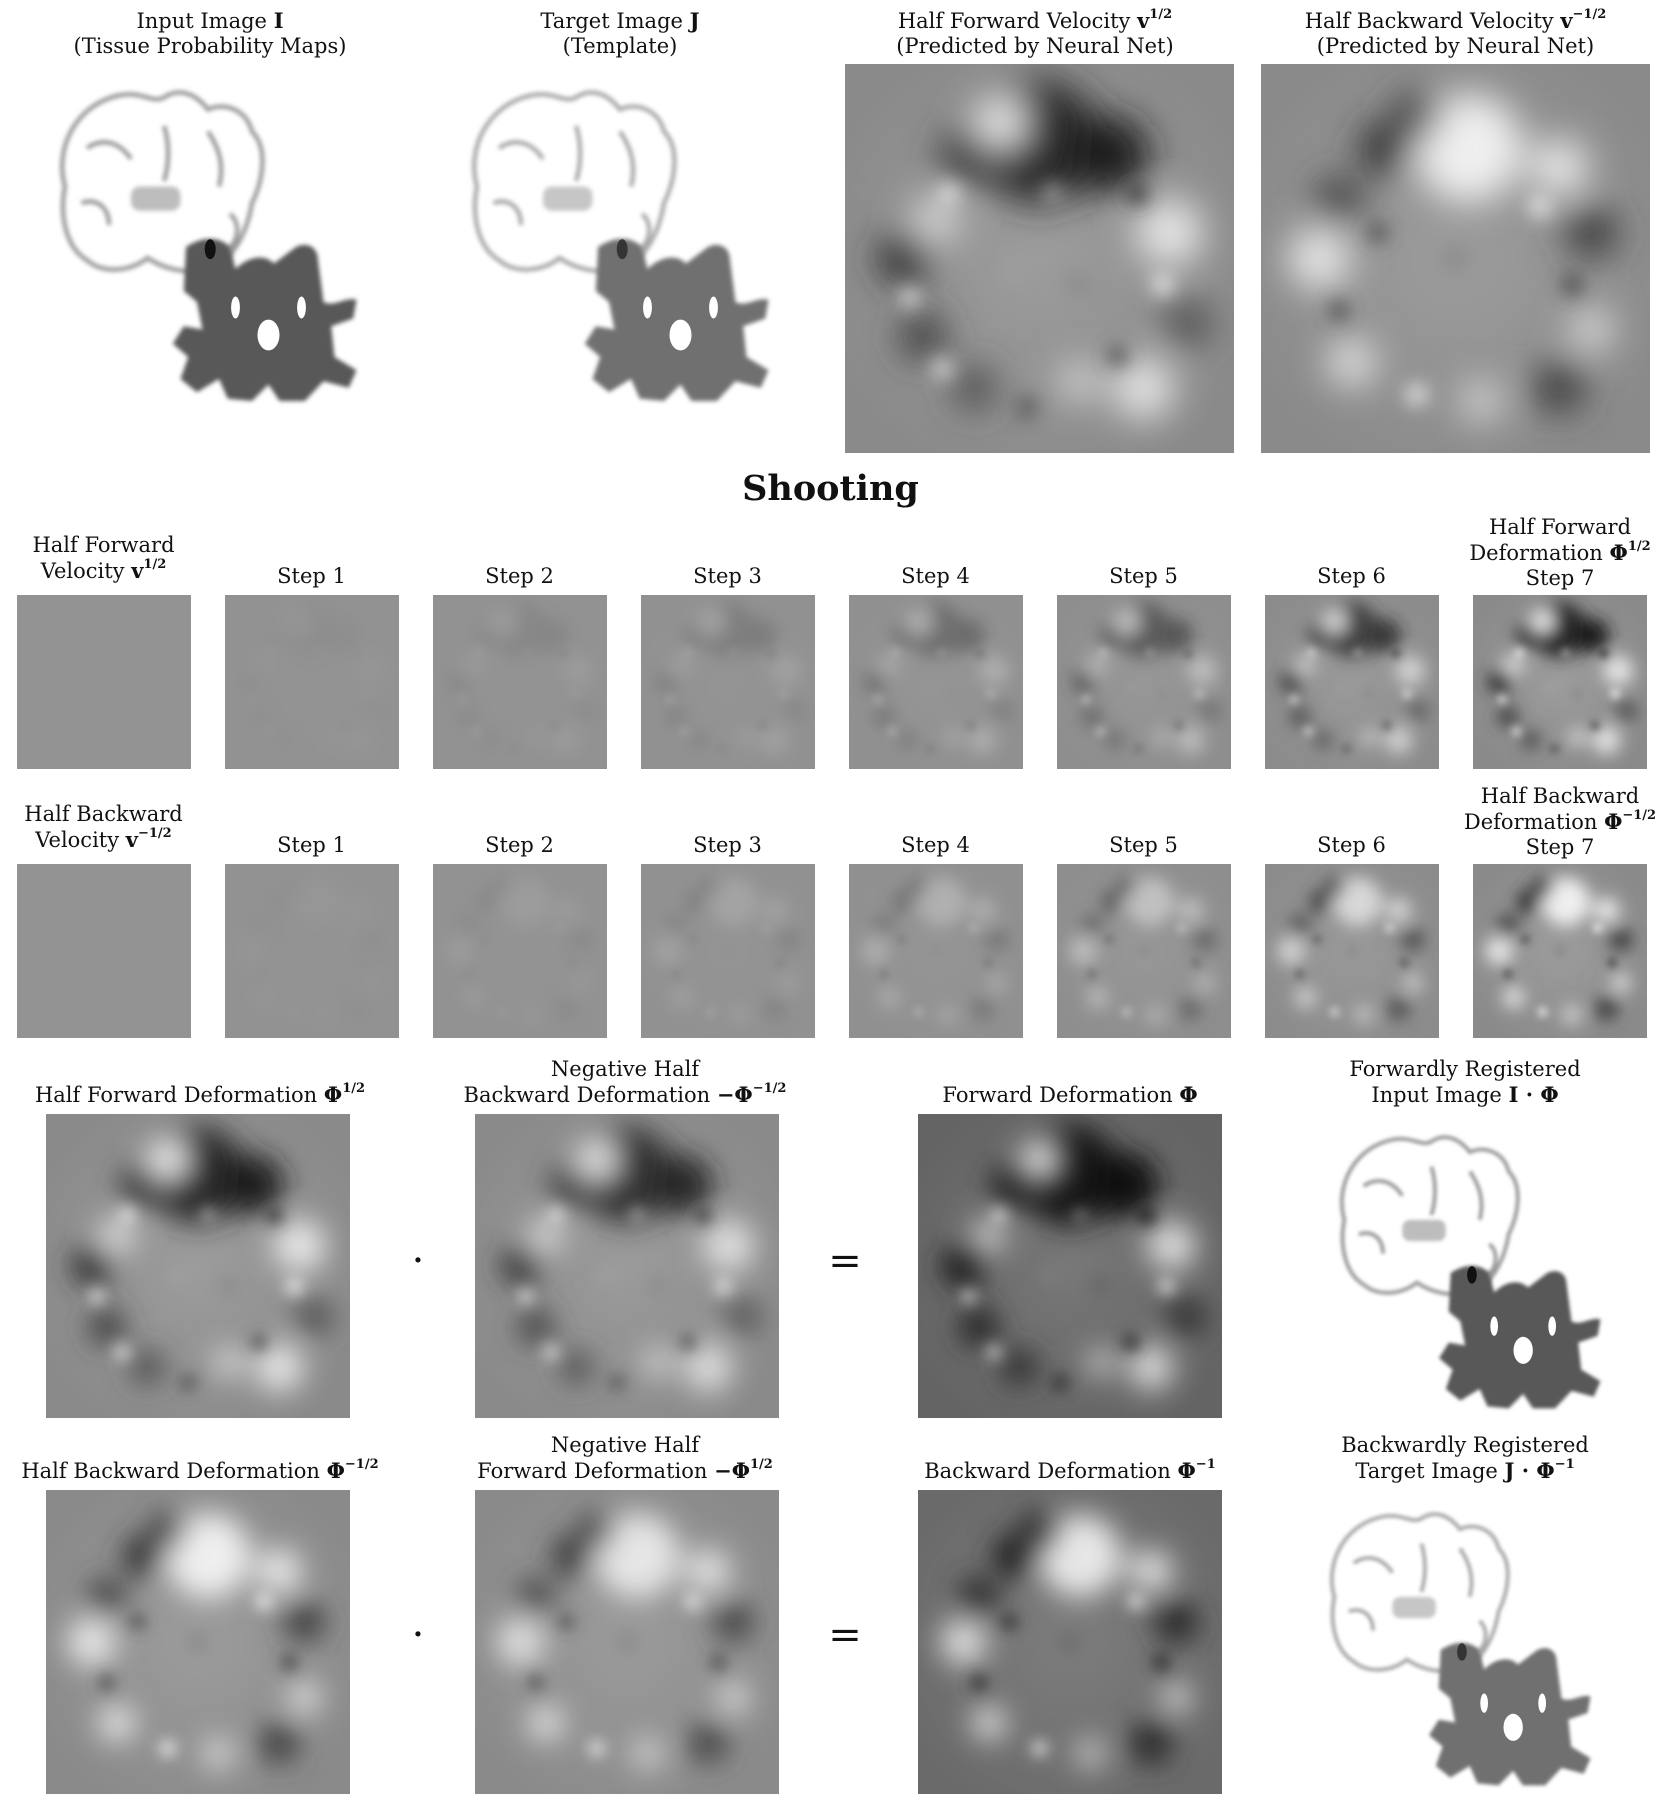  I want to click on bwd-step-3-panel, so click(728, 951).